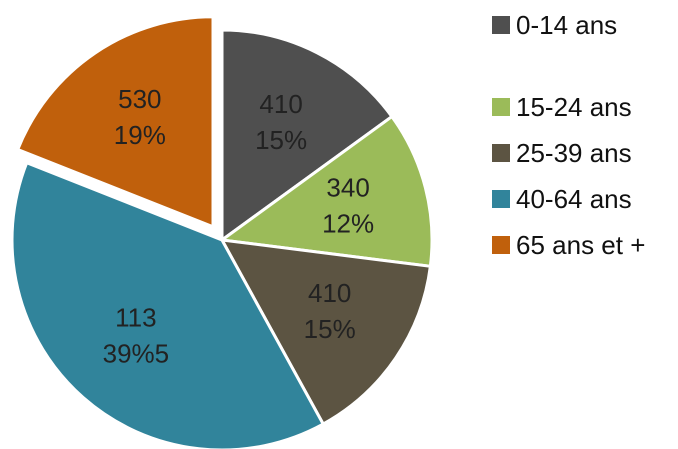 The width and height of the screenshot is (678, 449). Describe the element at coordinates (136, 354) in the screenshot. I see `slice-percent-label: 39%5` at that location.